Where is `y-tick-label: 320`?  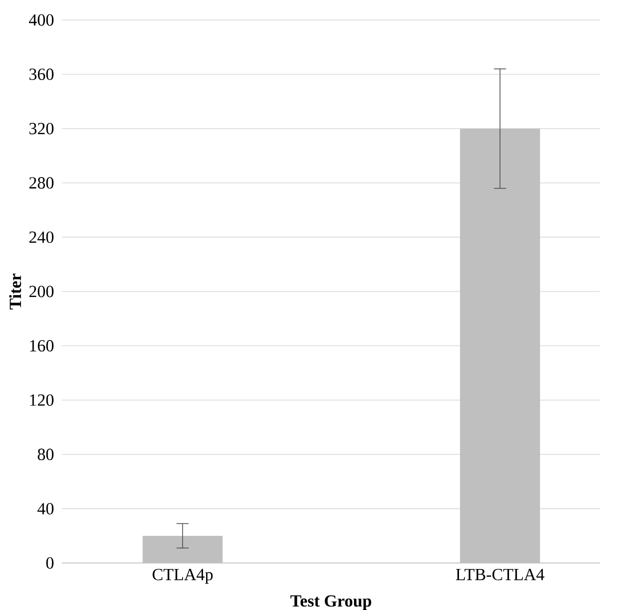
y-tick-label: 320 is located at coordinates (41, 128).